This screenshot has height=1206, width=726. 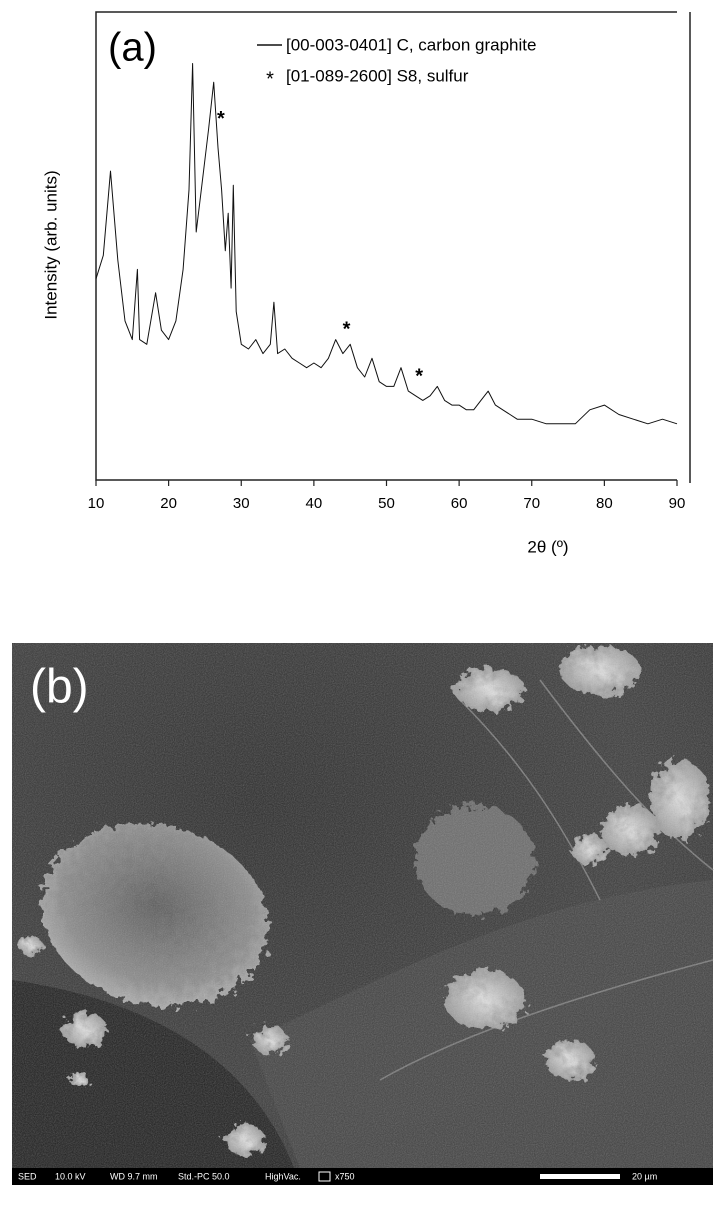 What do you see at coordinates (547, 546) in the screenshot?
I see `x-axis-label: 2θ (º)` at bounding box center [547, 546].